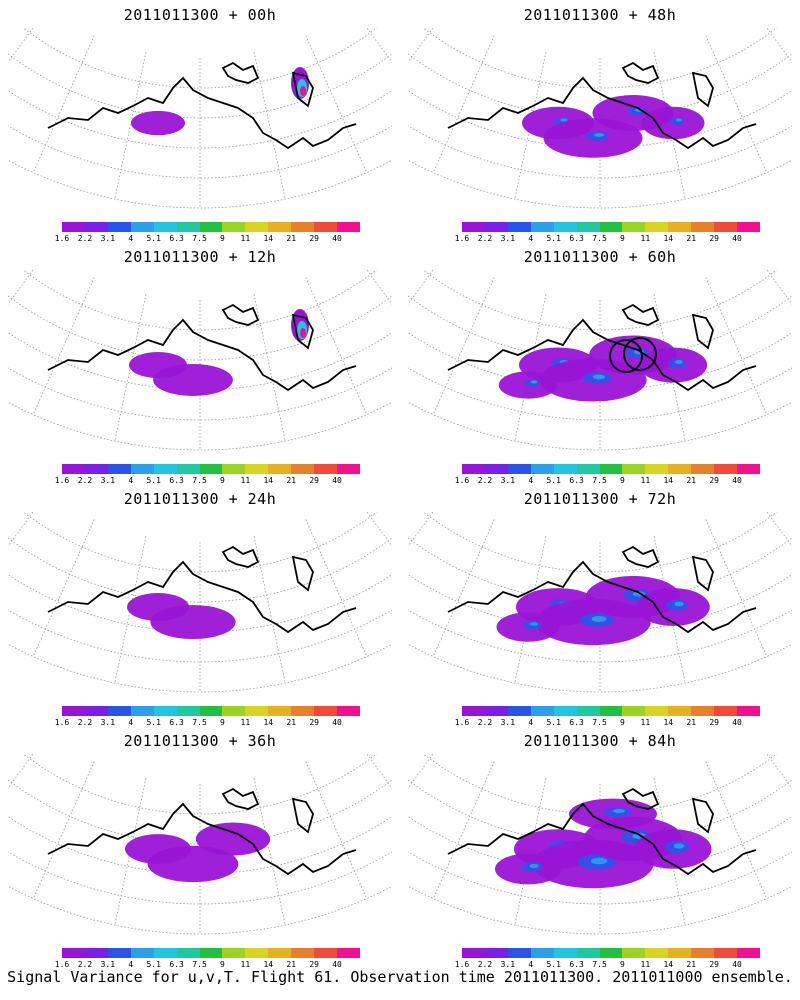 This screenshot has width=800, height=1000. What do you see at coordinates (200, 741) in the screenshot?
I see `panel-title: 2011011300 + 36h` at bounding box center [200, 741].